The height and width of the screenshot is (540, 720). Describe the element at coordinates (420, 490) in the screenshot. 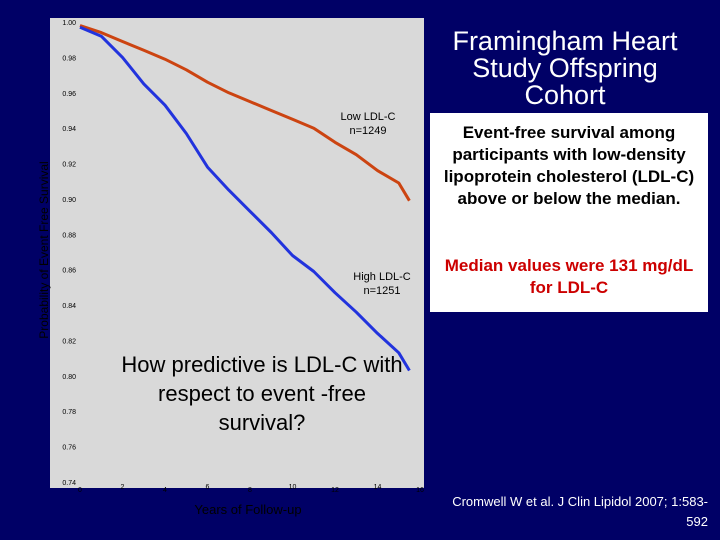

I see `x-tick-label: 16` at that location.